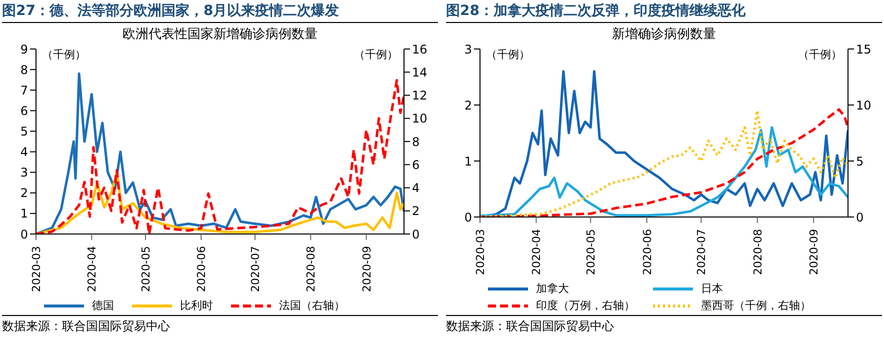 This screenshot has width=884, height=344. What do you see at coordinates (24, 90) in the screenshot?
I see `y-tick-label: 7` at bounding box center [24, 90].